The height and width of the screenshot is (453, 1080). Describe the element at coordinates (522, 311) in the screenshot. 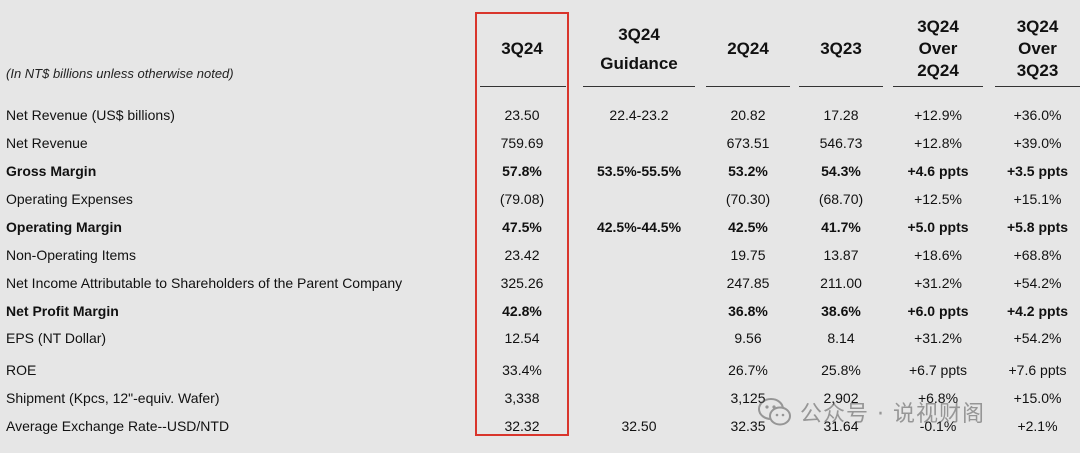

I see `cell-c3q24: 42.8%` at that location.